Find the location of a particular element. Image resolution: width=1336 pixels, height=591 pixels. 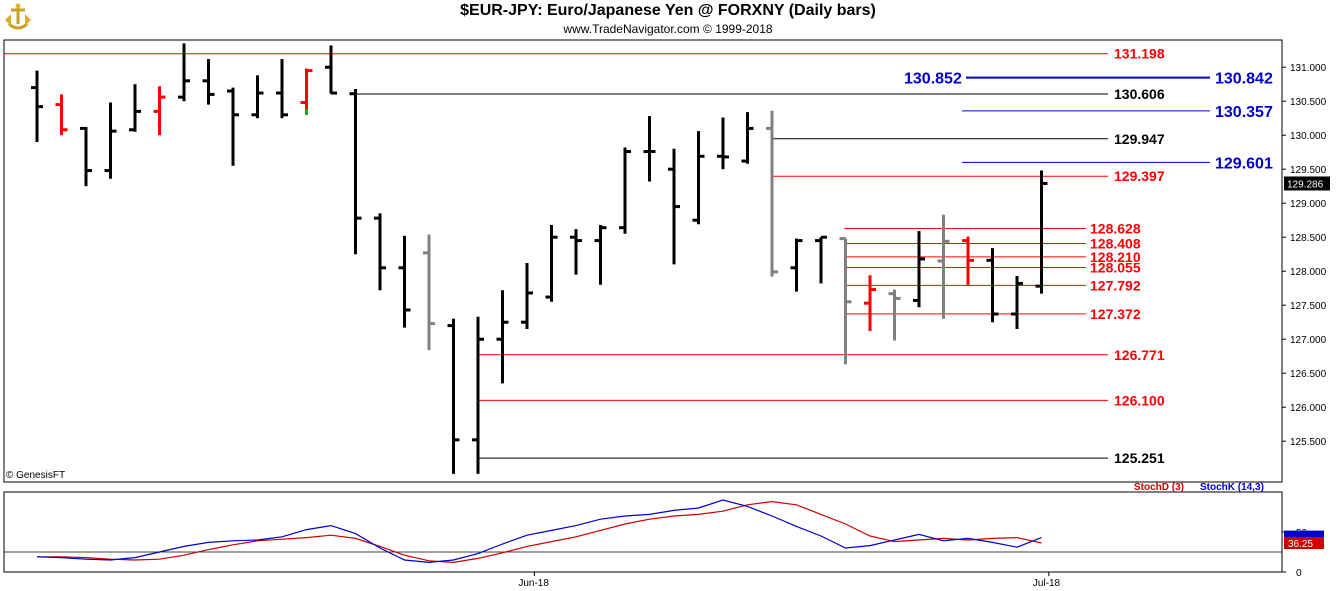

stochastic-panel-border is located at coordinates (643, 532).